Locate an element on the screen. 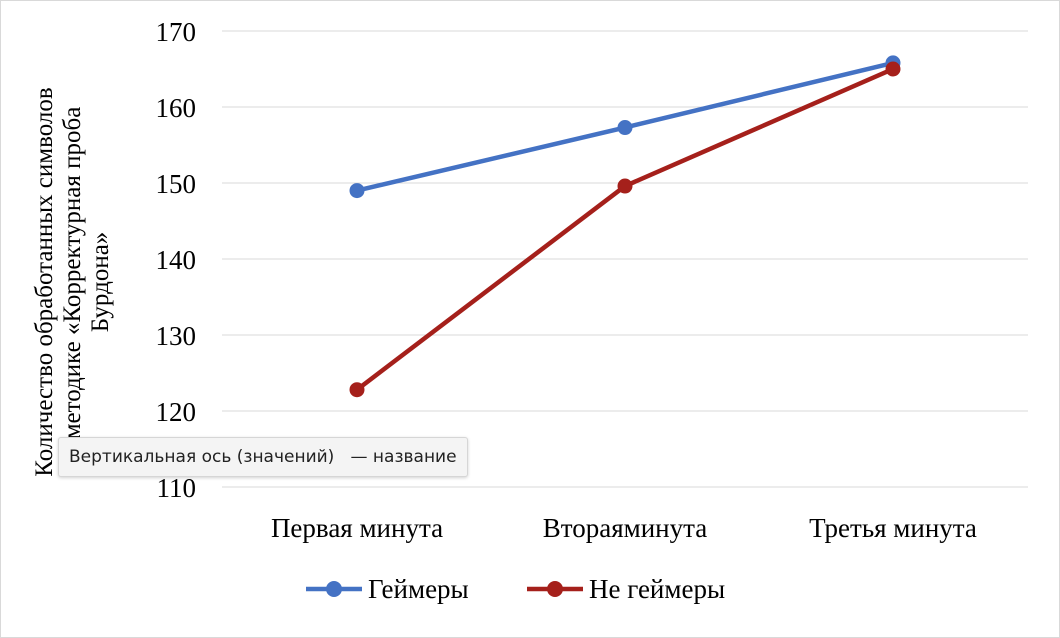 This screenshot has width=1060, height=638. y-tick-label: 130 is located at coordinates (176, 336).